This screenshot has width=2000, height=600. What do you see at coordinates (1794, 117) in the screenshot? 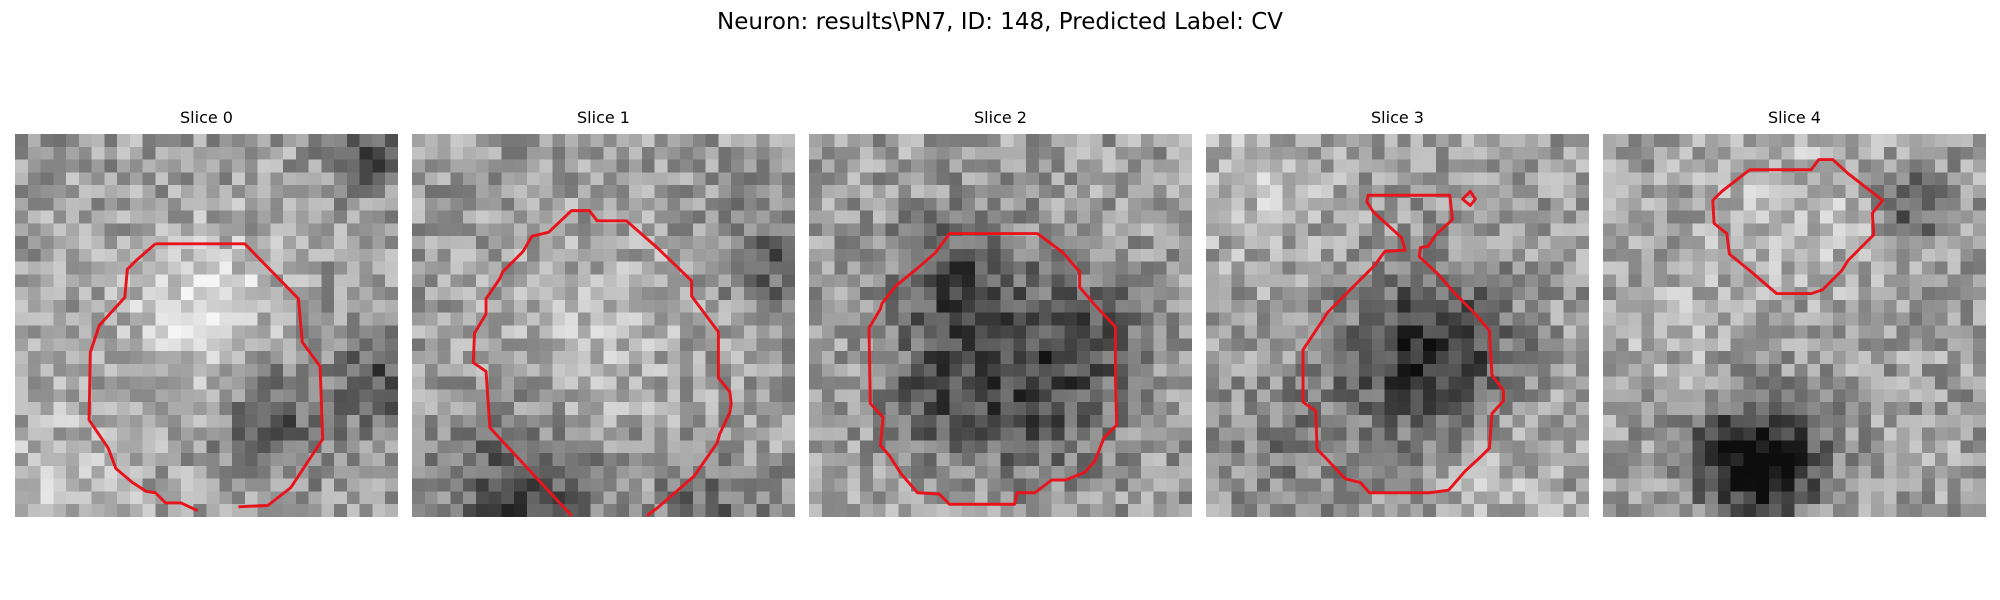
I see `slice-title: Slice 4` at bounding box center [1794, 117].